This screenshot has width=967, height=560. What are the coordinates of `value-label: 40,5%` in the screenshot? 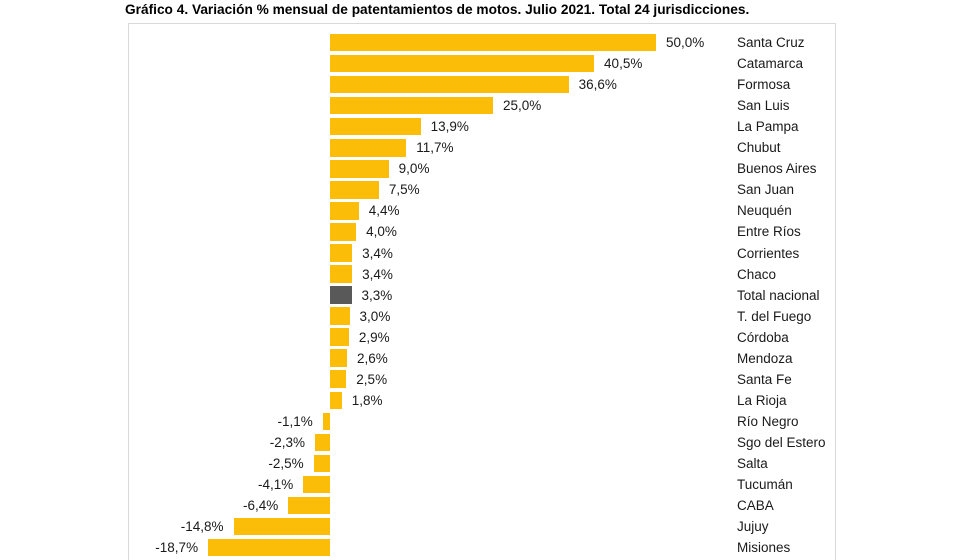 It's located at (623, 64).